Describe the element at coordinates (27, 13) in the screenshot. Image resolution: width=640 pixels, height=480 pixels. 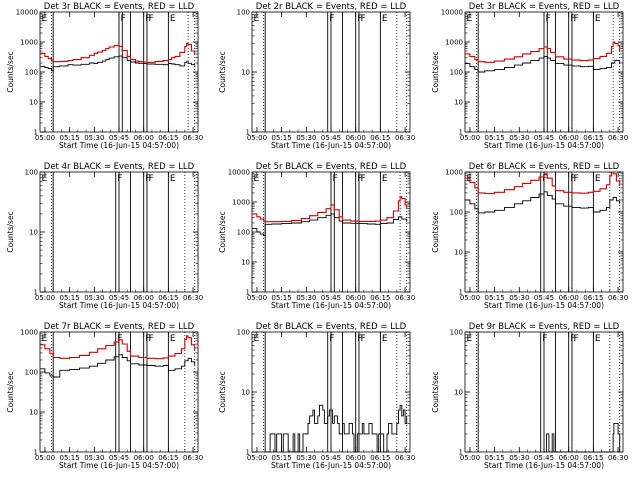
I see `y-tick-label: 10000` at that location.